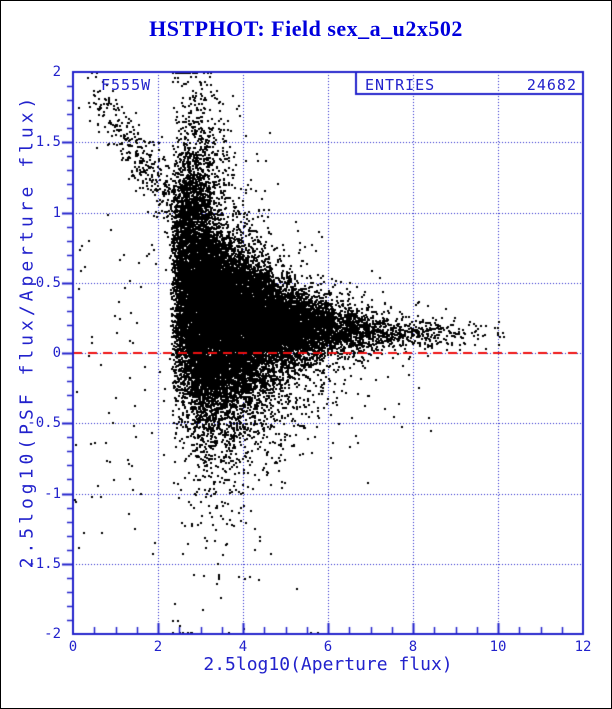 Image resolution: width=612 pixels, height=709 pixels. What do you see at coordinates (306, 28) in the screenshot?
I see `page-title: HSTPHOT: Field sex_a_u2x502` at bounding box center [306, 28].